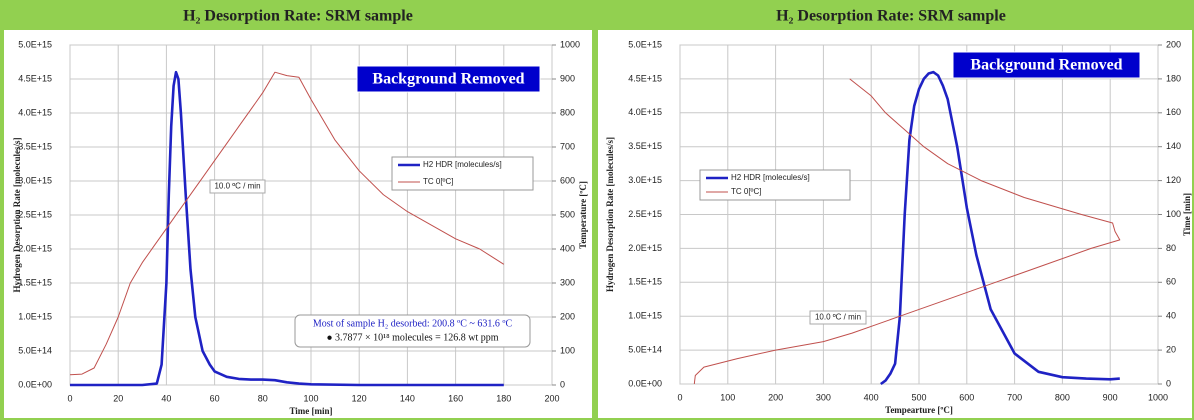  Describe the element at coordinates (567, 214) in the screenshot. I see `y2-tick-label: 500` at that location.